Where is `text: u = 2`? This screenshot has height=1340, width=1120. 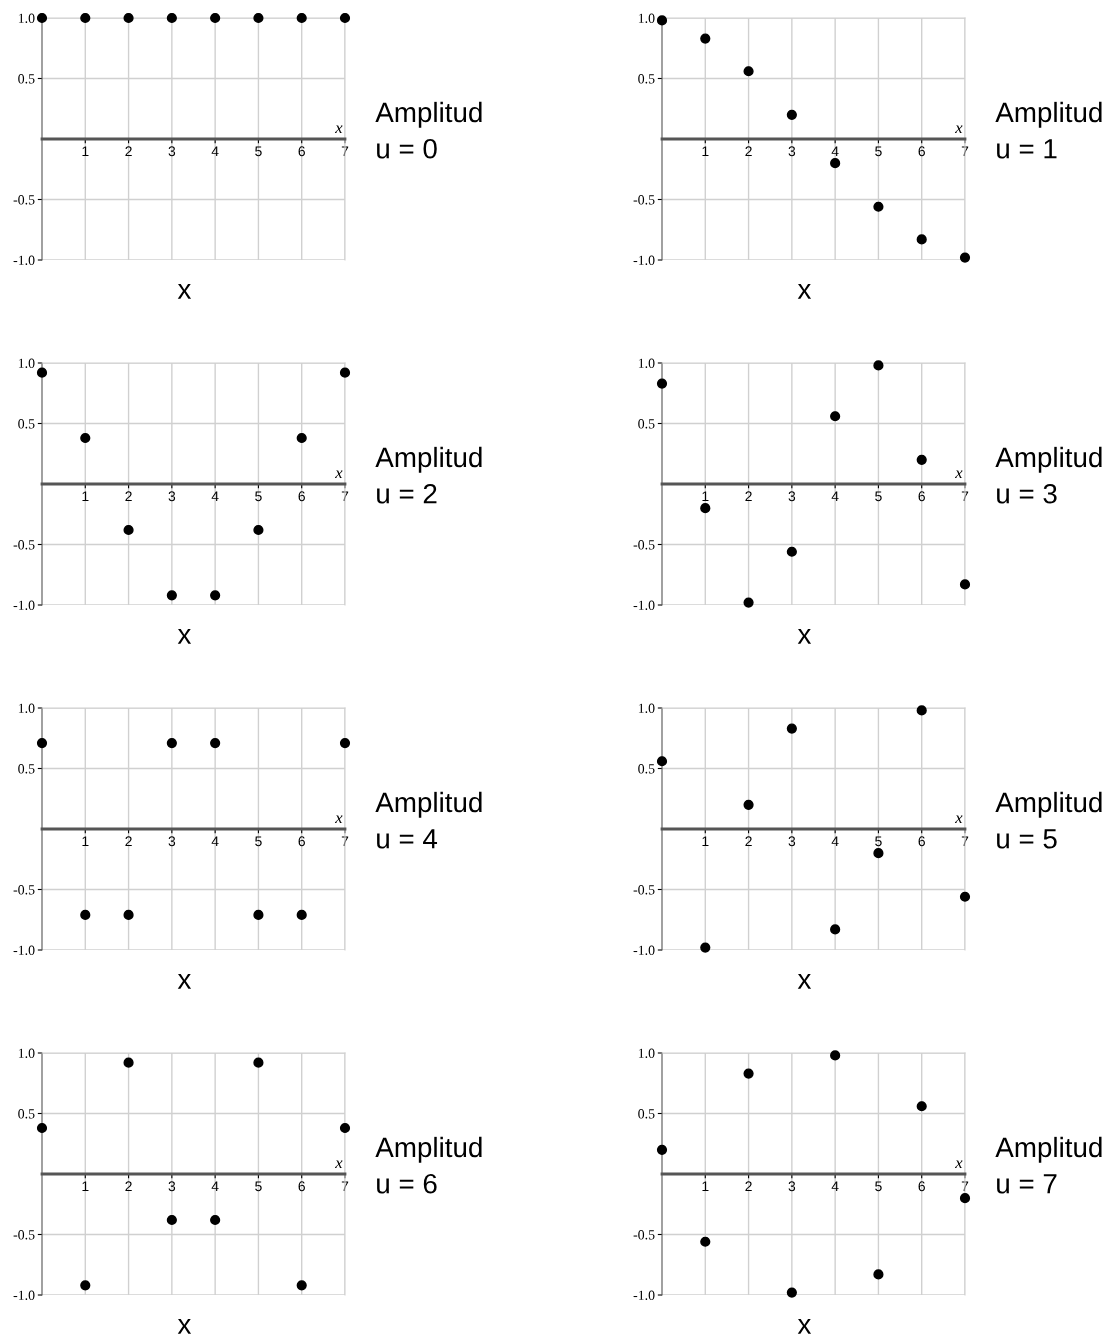
text: u = 2 is located at coordinates (407, 493).